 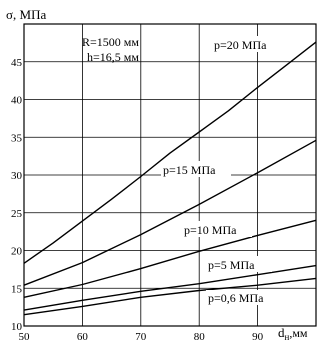 What do you see at coordinates (210, 230) in the screenshot?
I see `series-label-p10: p=10 МПа` at bounding box center [210, 230].